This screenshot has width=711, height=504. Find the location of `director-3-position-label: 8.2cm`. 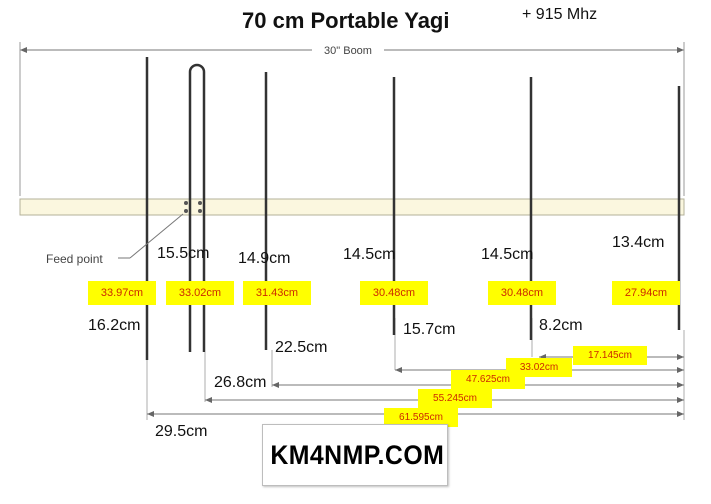

director-3-position-label: 8.2cm is located at coordinates (561, 325).